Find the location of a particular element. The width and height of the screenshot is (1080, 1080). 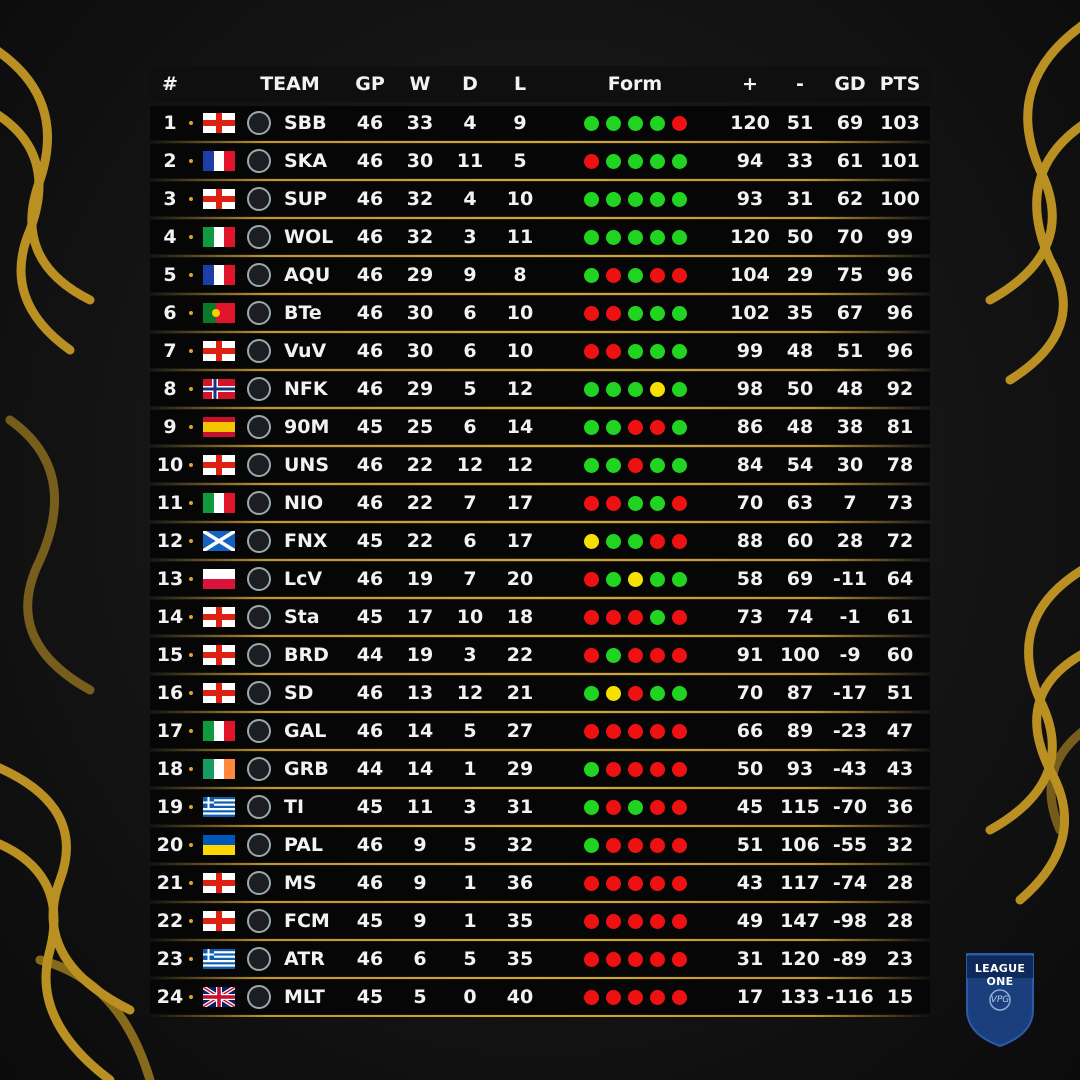

goals-against-cell: 115 is located at coordinates (800, 807).